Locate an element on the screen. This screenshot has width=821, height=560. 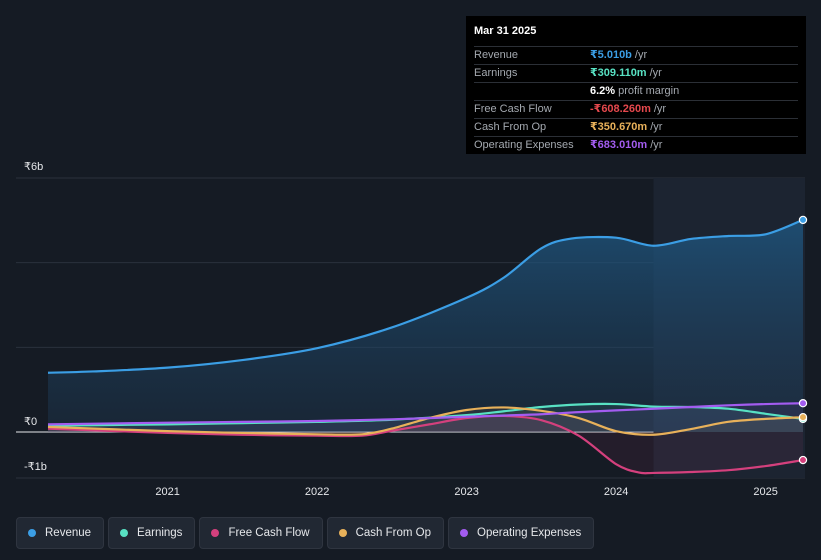
x-tick-label: 2022 is located at coordinates (317, 492).